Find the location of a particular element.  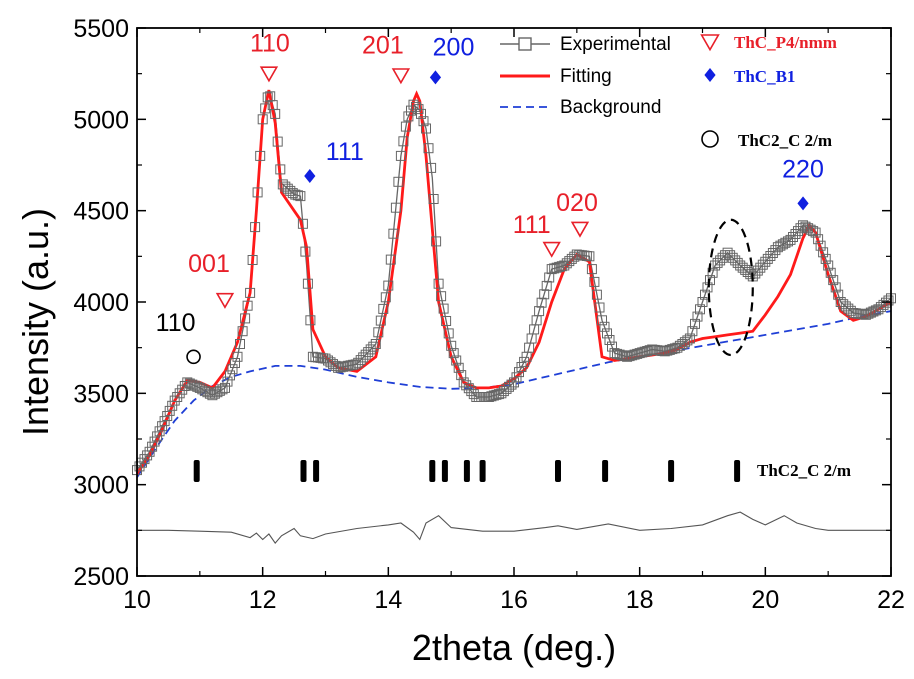

peak-label-1: 110 is located at coordinates (270, 44).